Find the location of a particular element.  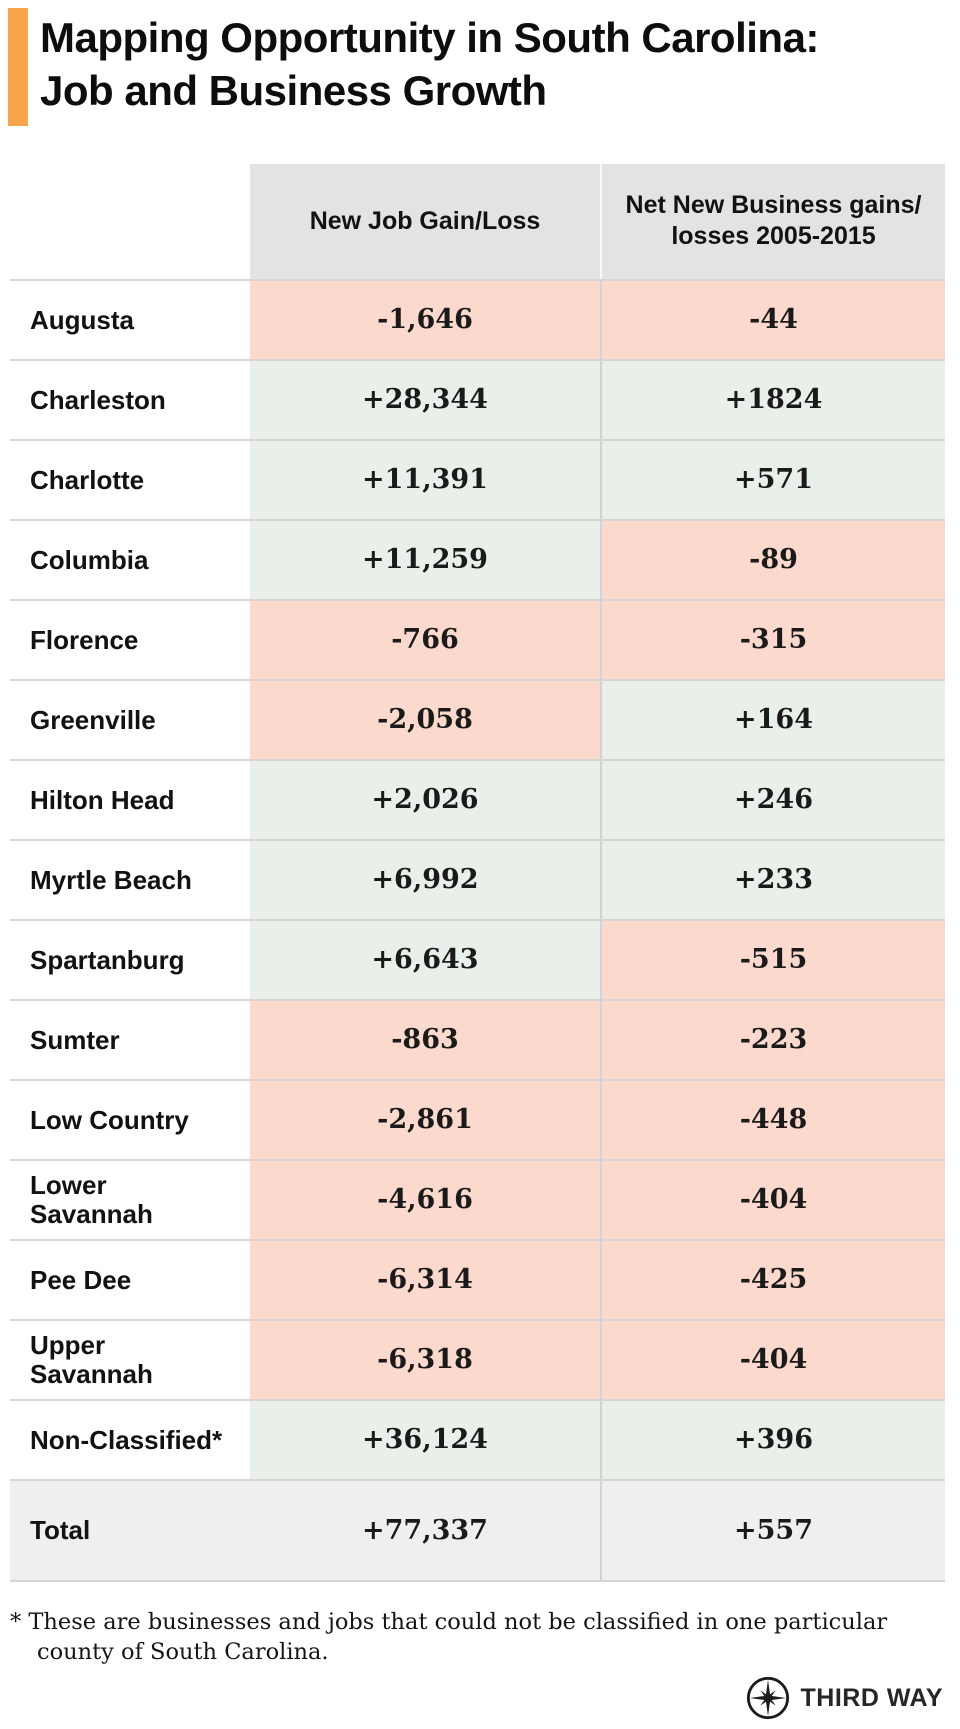

brand-logo: THIRD WAY is located at coordinates (476, 1698).